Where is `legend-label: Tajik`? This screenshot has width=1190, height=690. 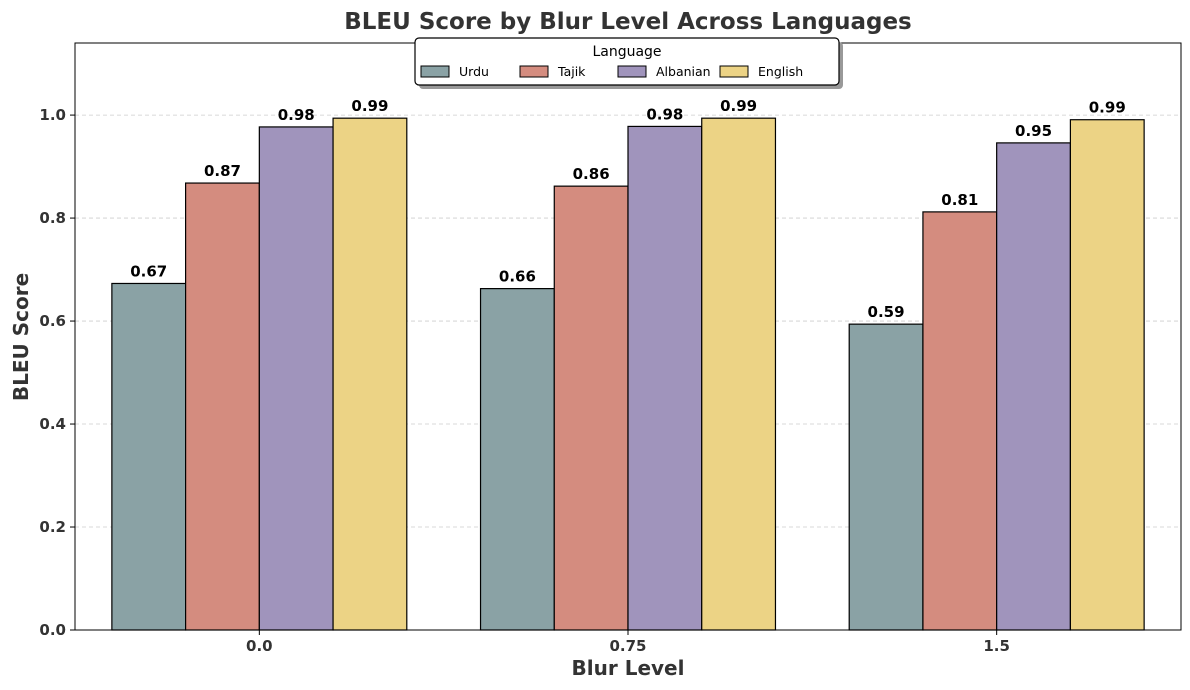
legend-label: Tajik is located at coordinates (571, 71).